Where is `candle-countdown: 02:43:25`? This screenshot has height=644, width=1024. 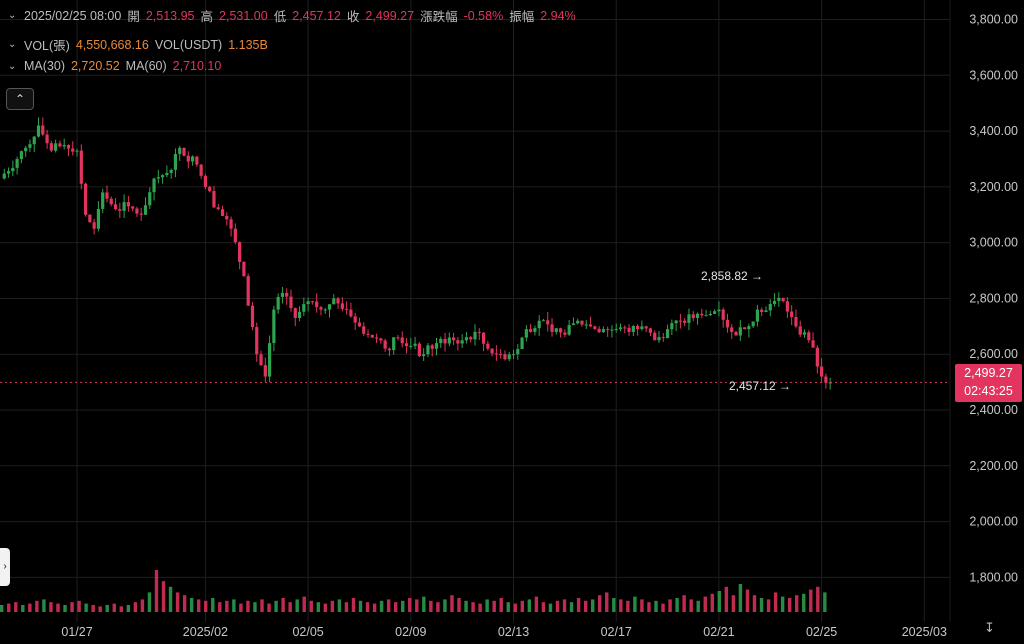 candle-countdown: 02:43:25 is located at coordinates (988, 391).